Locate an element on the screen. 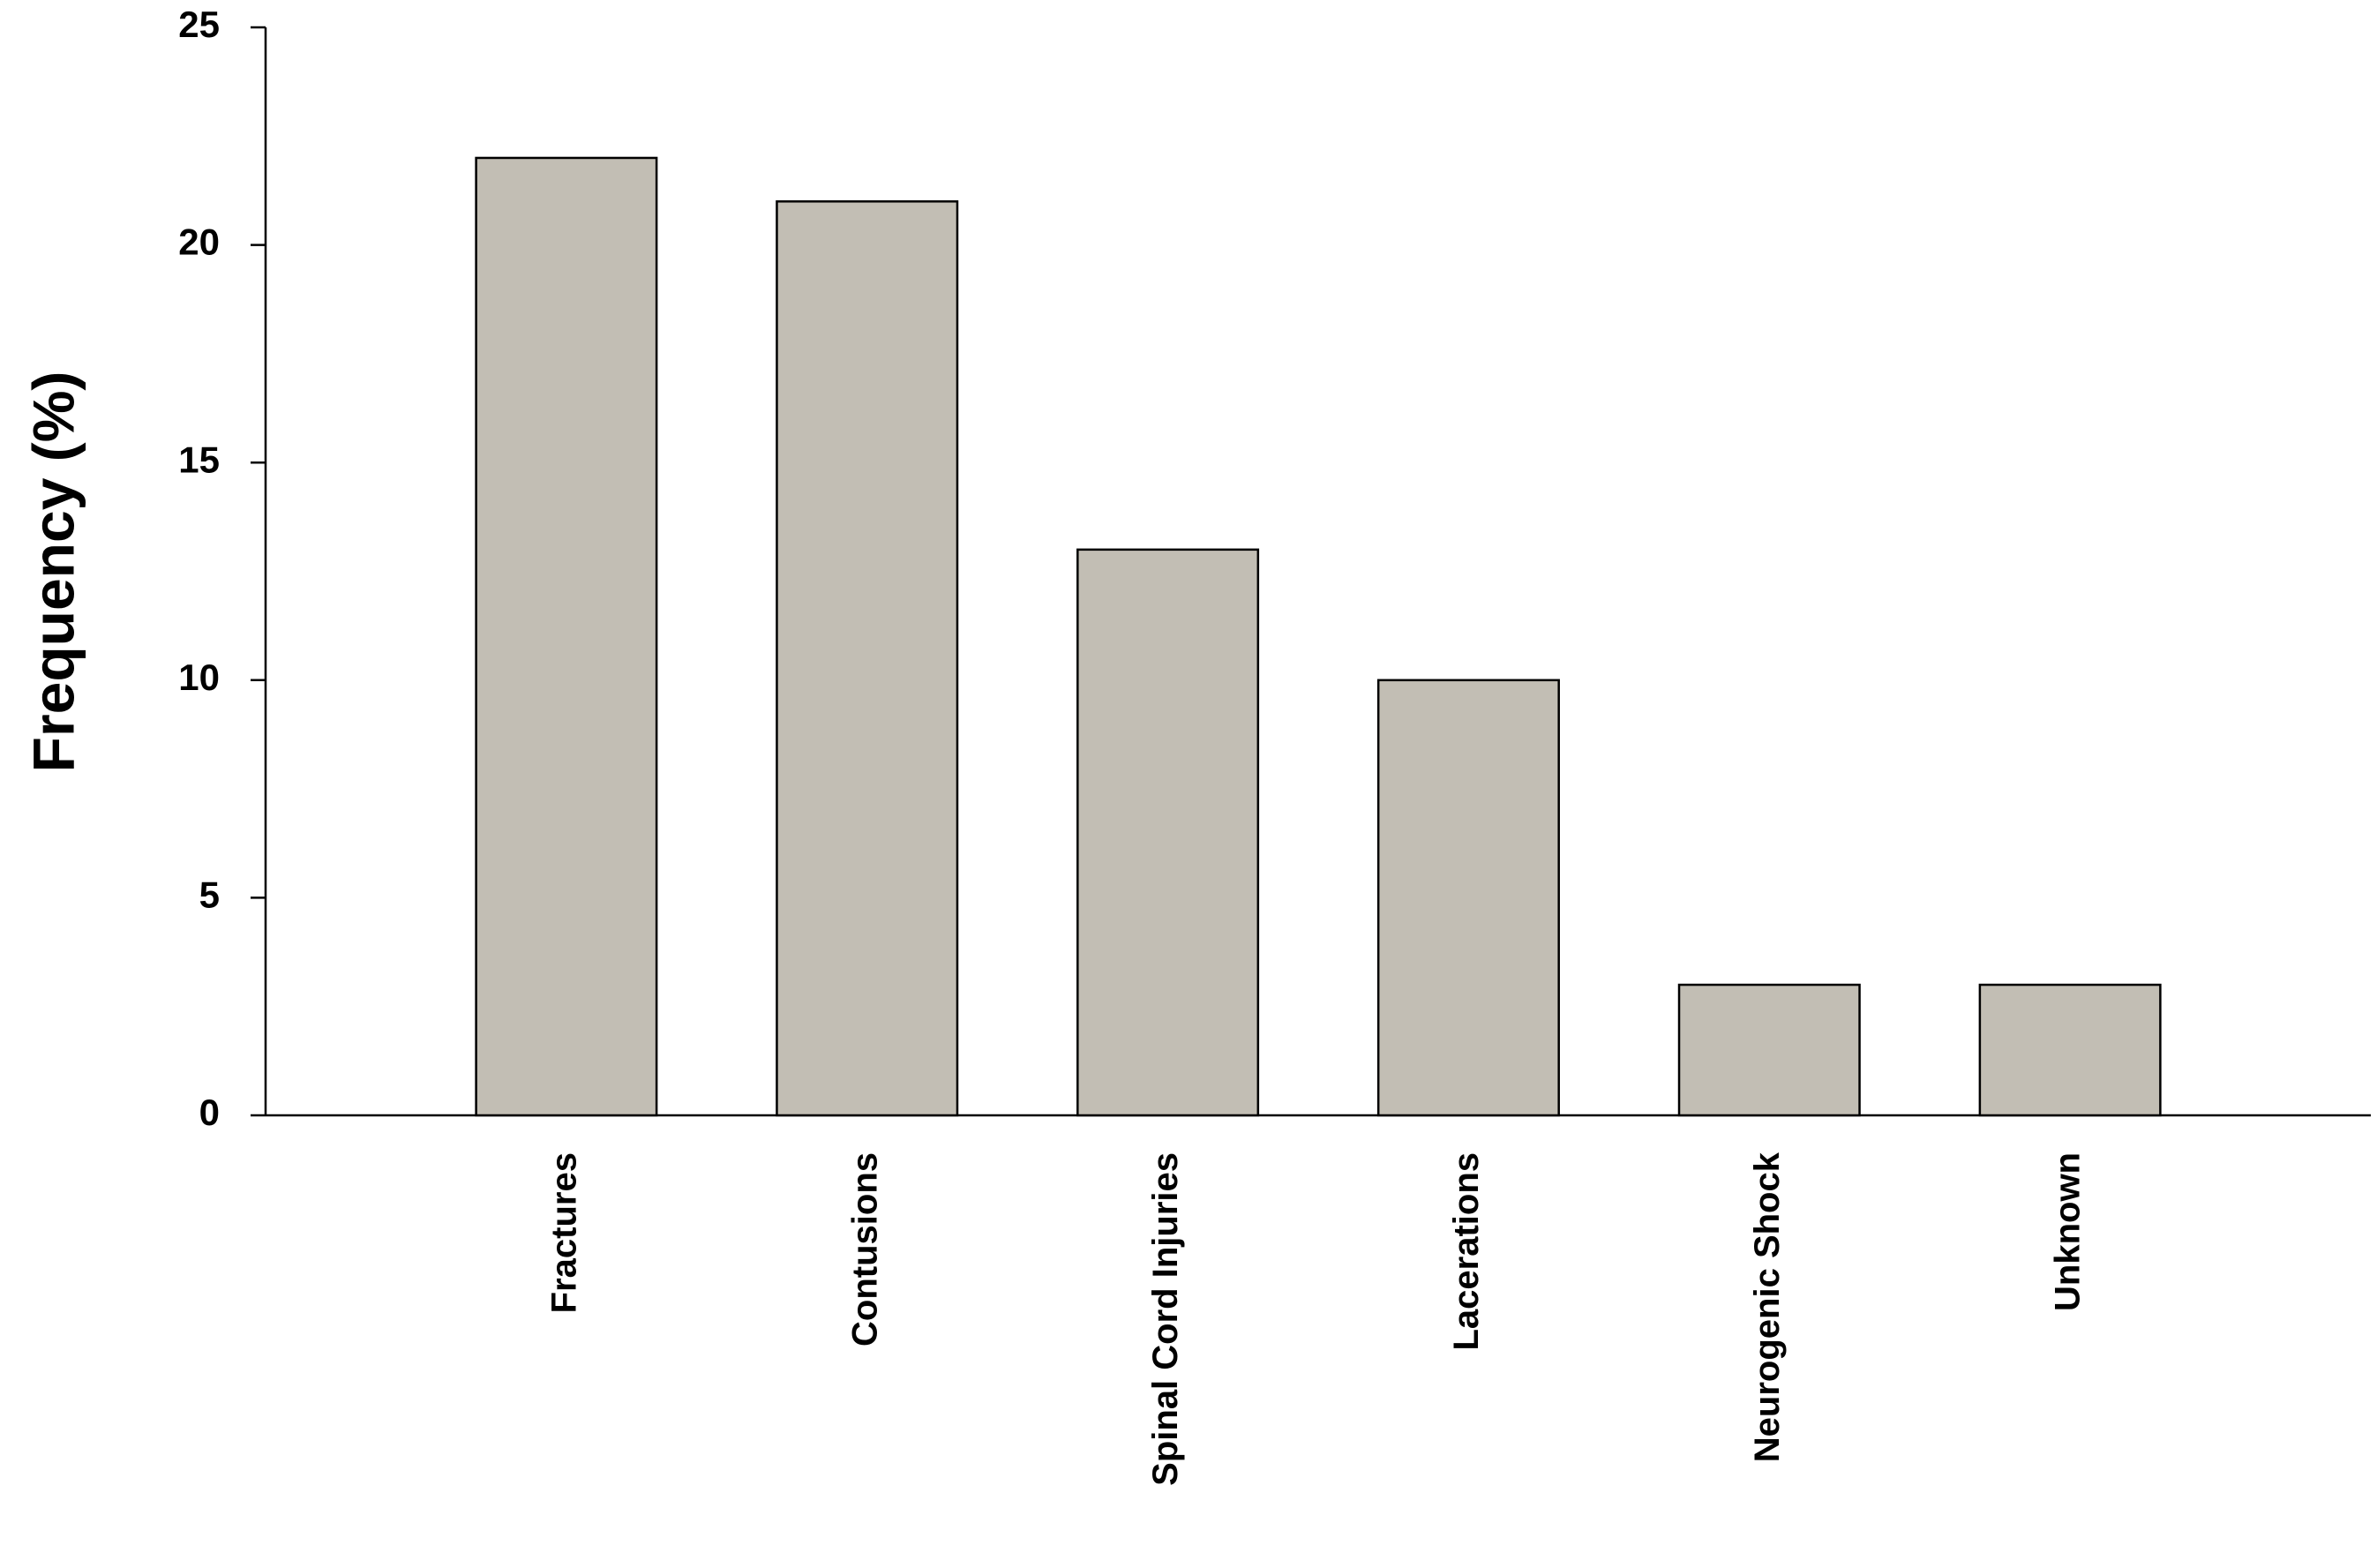 This screenshot has height=1568, width=2377. x-tick-label: Spinal Cord Injuries is located at coordinates (1165, 1319).